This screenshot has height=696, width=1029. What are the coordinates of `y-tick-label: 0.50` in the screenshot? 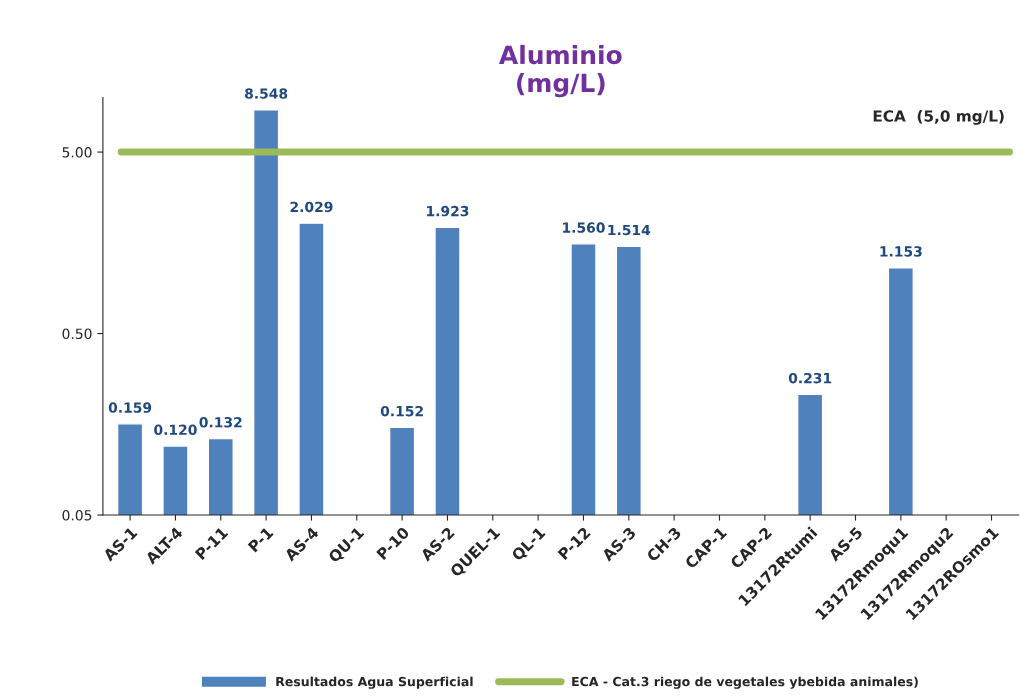 It's located at (77, 334).